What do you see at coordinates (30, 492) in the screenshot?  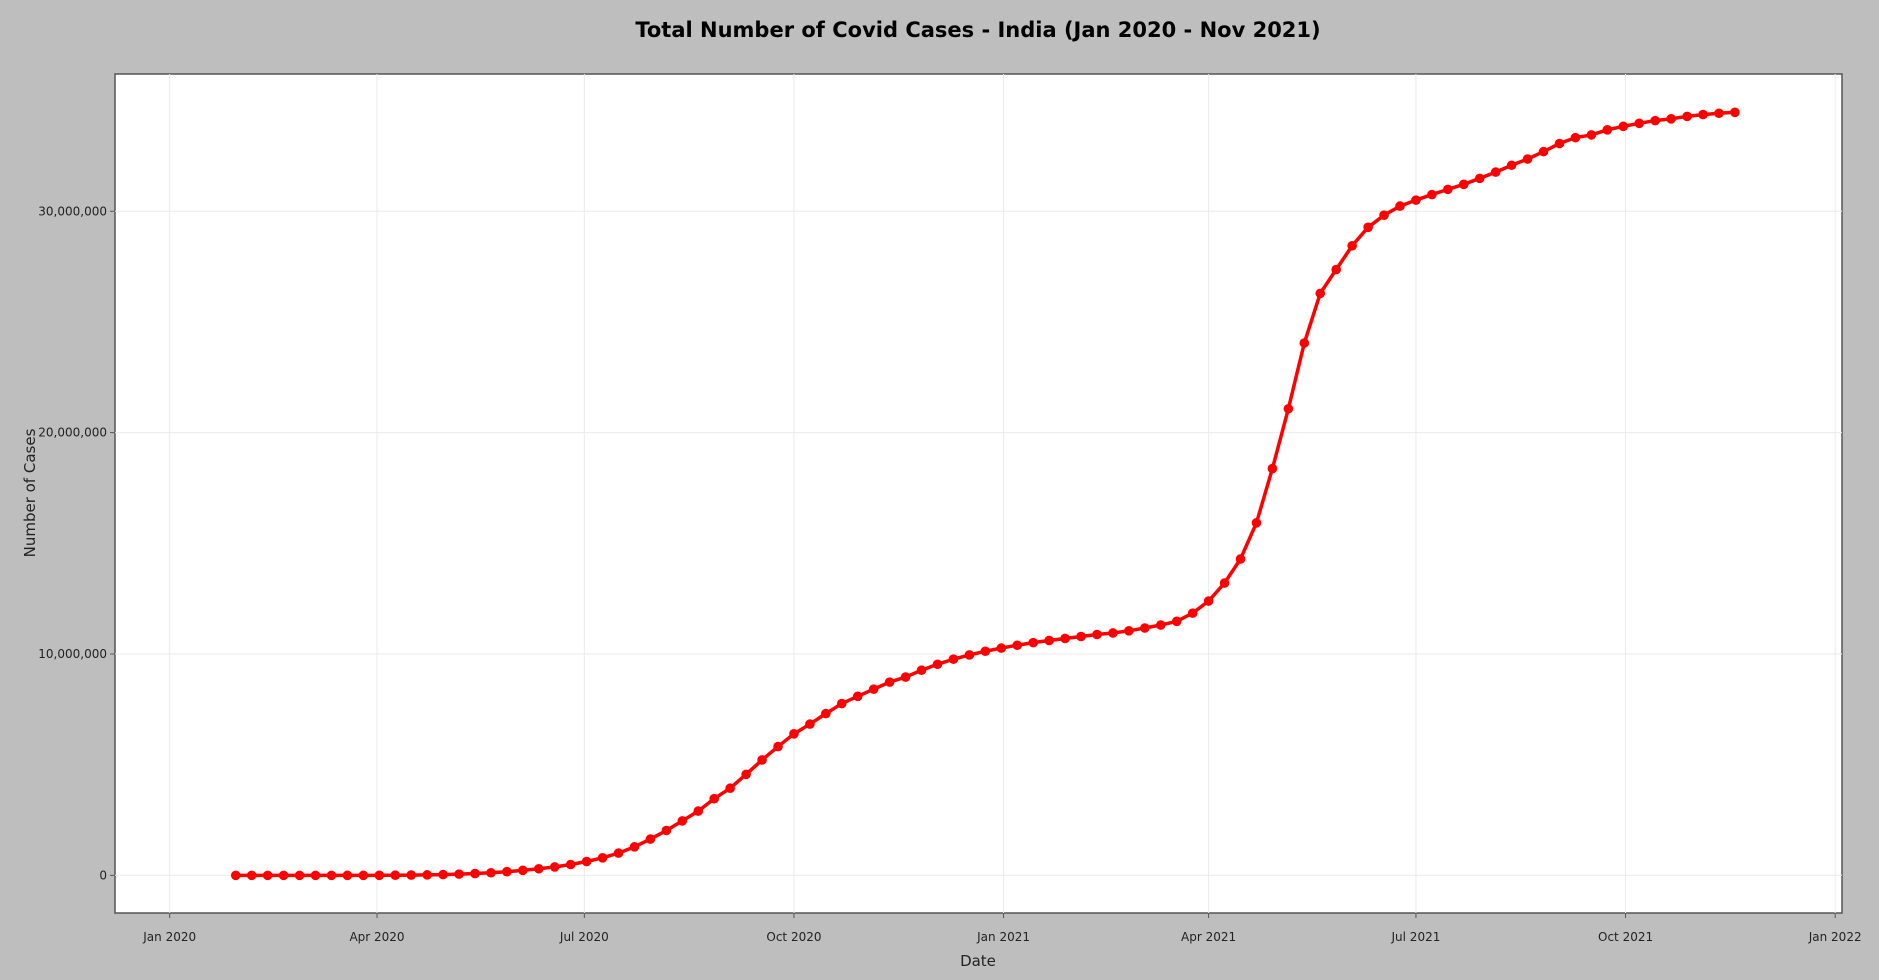 I see `y-axis-label: Number of Cases` at bounding box center [30, 492].